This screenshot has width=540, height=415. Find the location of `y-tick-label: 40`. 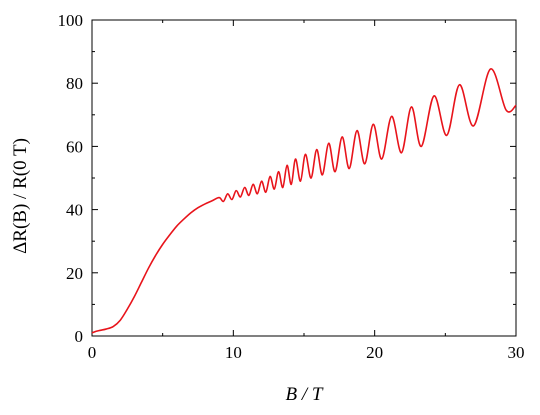

y-tick-label: 40 is located at coordinates (74, 210).